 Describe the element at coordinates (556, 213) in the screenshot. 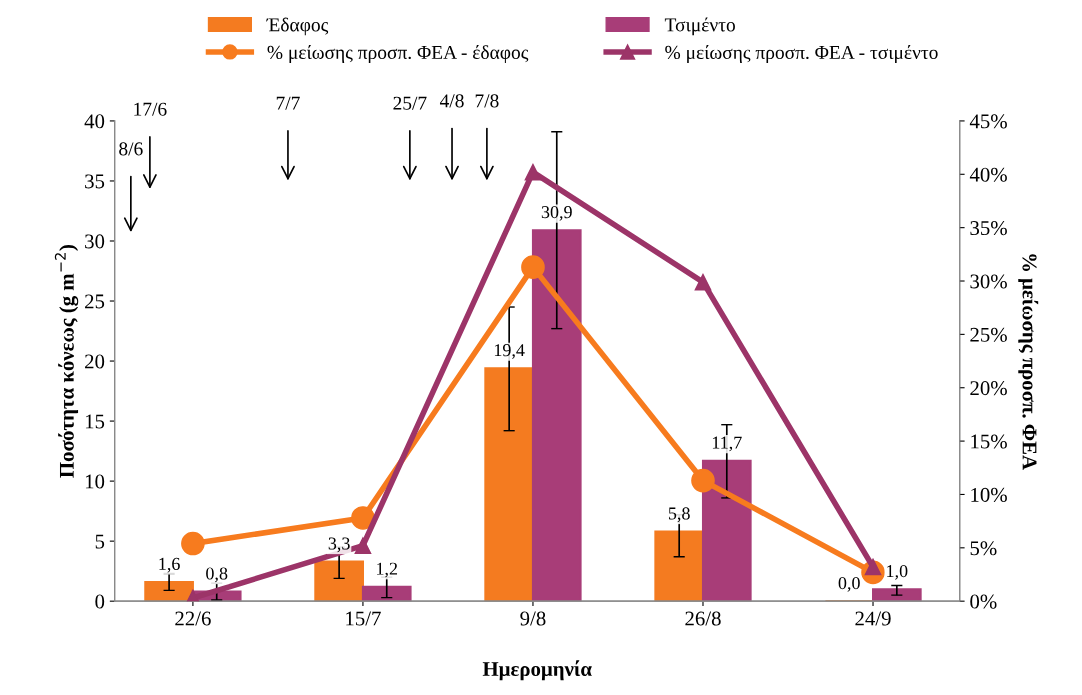

I see `data-label: 30,9` at that location.